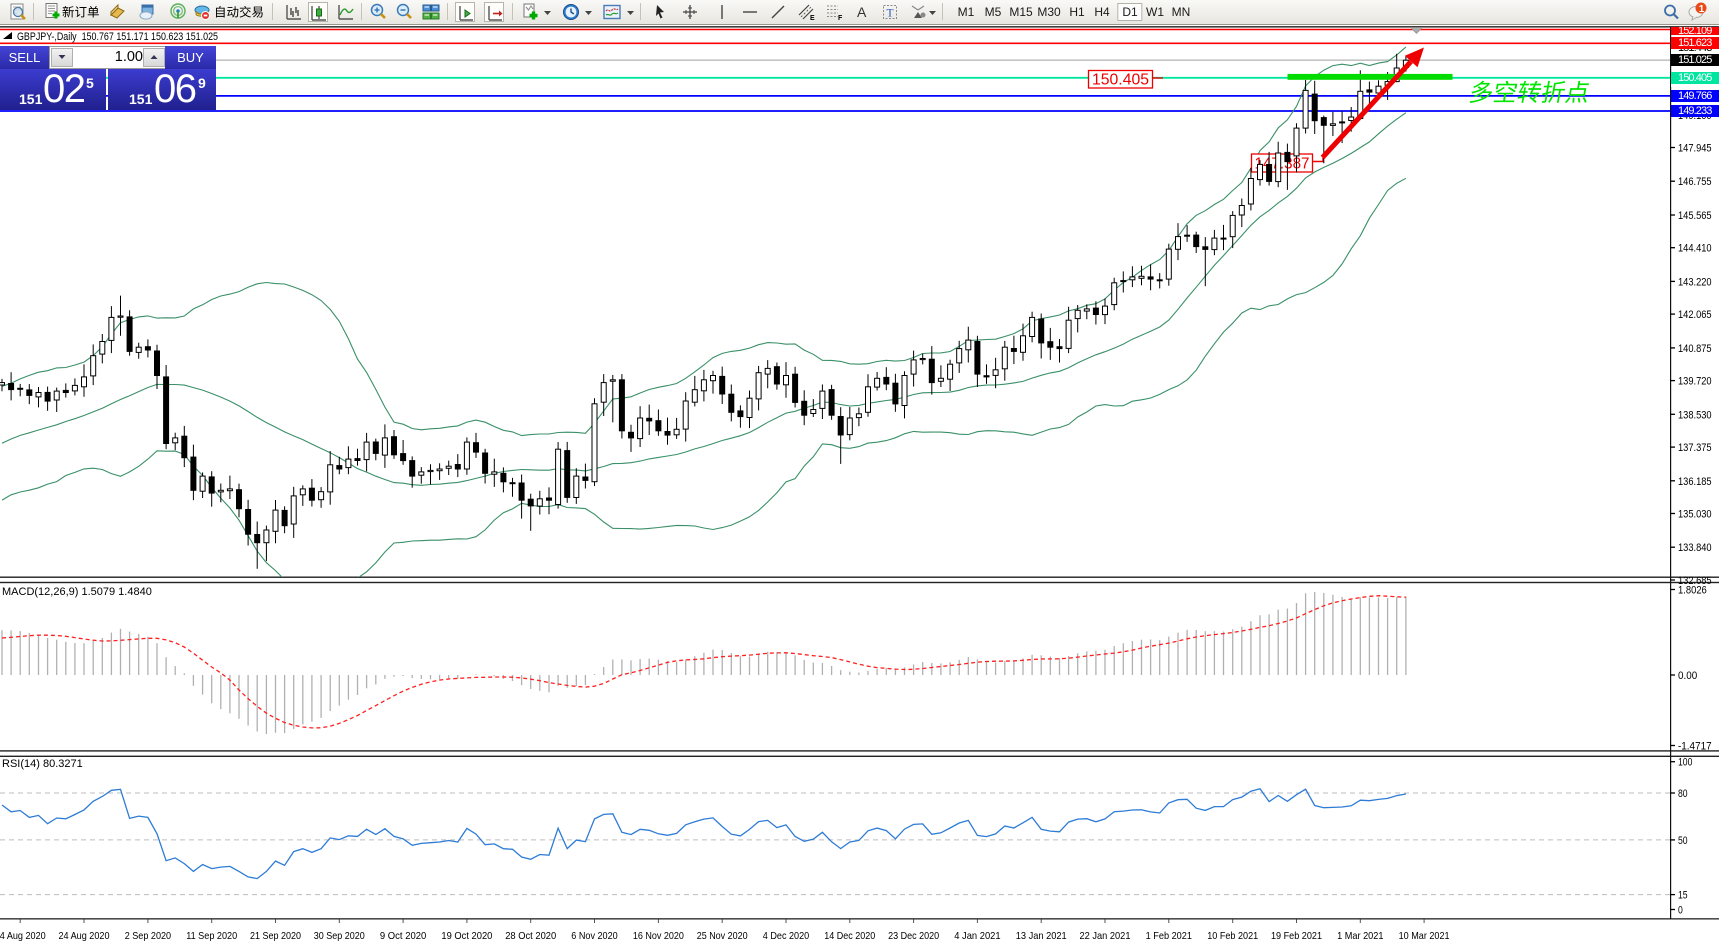  I want to click on svg-text: 146.755, so click(1695, 182).